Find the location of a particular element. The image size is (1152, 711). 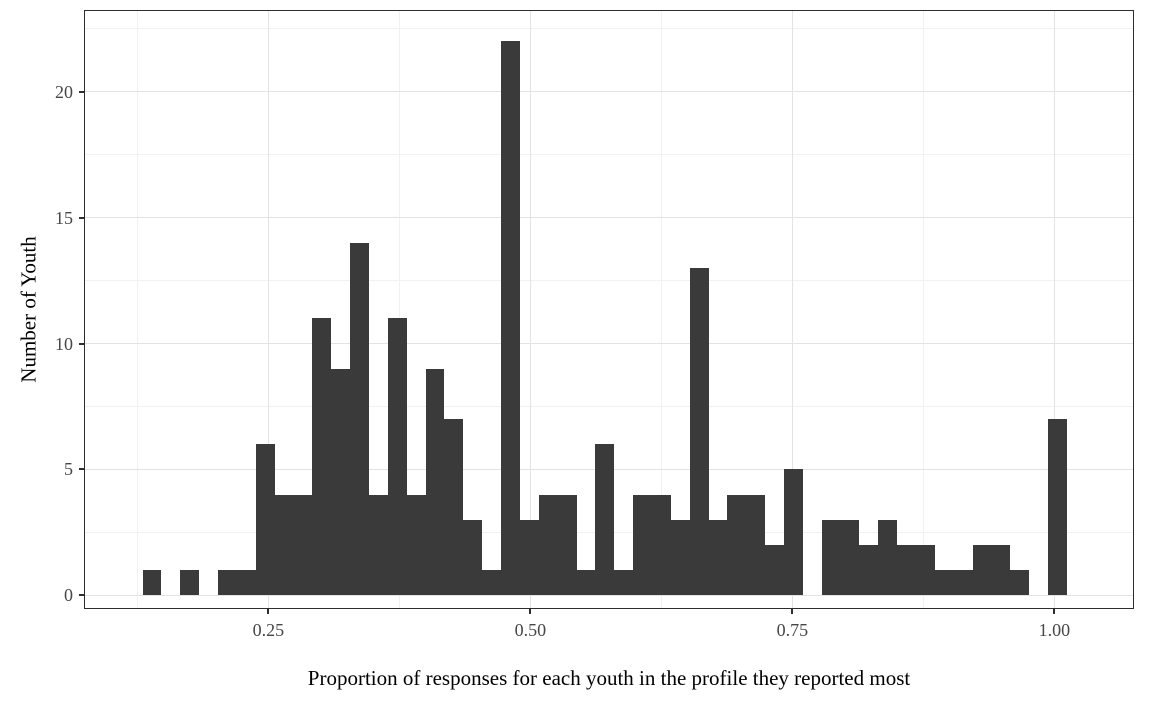

x-tick-label: 0.75 is located at coordinates (792, 630).